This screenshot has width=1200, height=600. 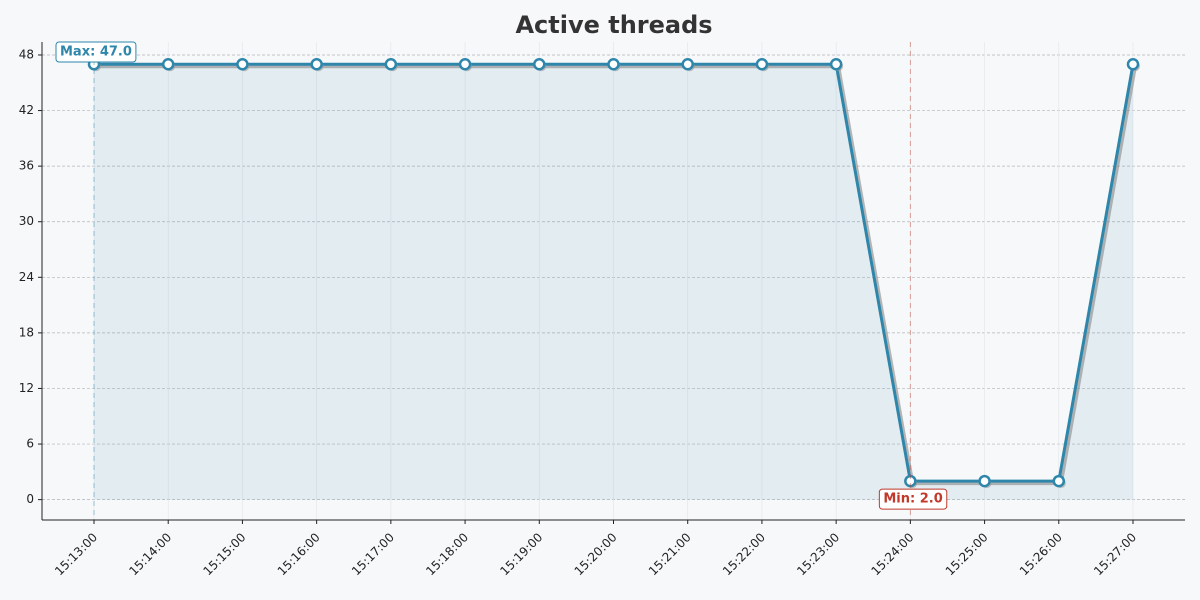 I want to click on y-tick-label: 42, so click(x=26, y=110).